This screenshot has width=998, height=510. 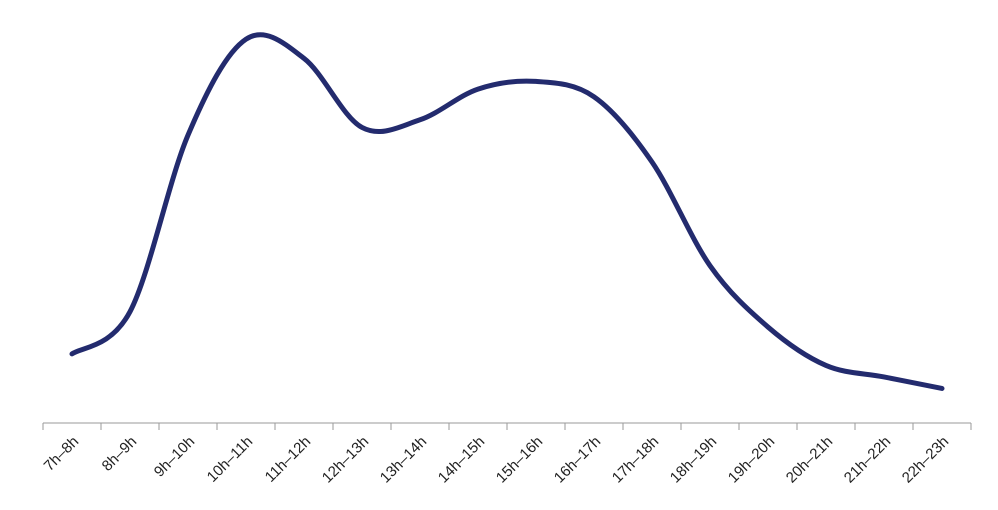 What do you see at coordinates (403, 459) in the screenshot?
I see `x-axis-tick-label: 13h–14h` at bounding box center [403, 459].